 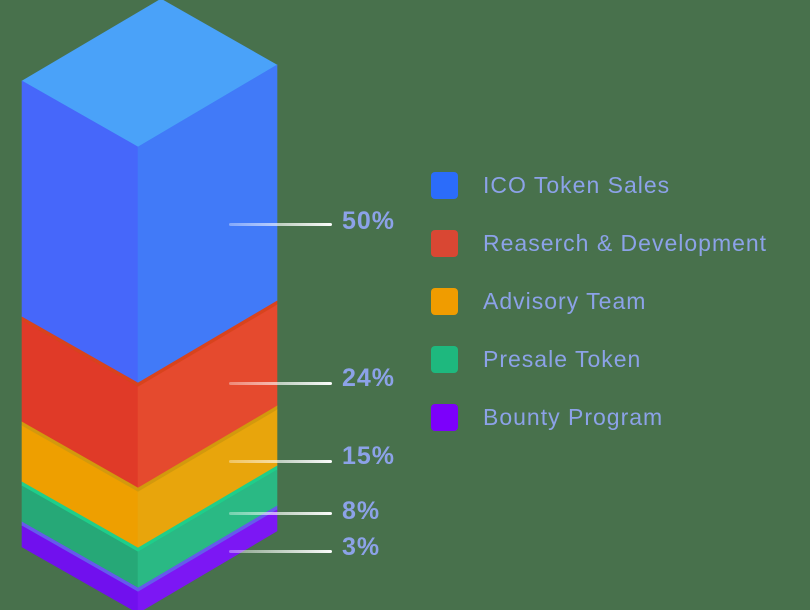 I want to click on legend-label: Advisory Team, so click(x=565, y=301).